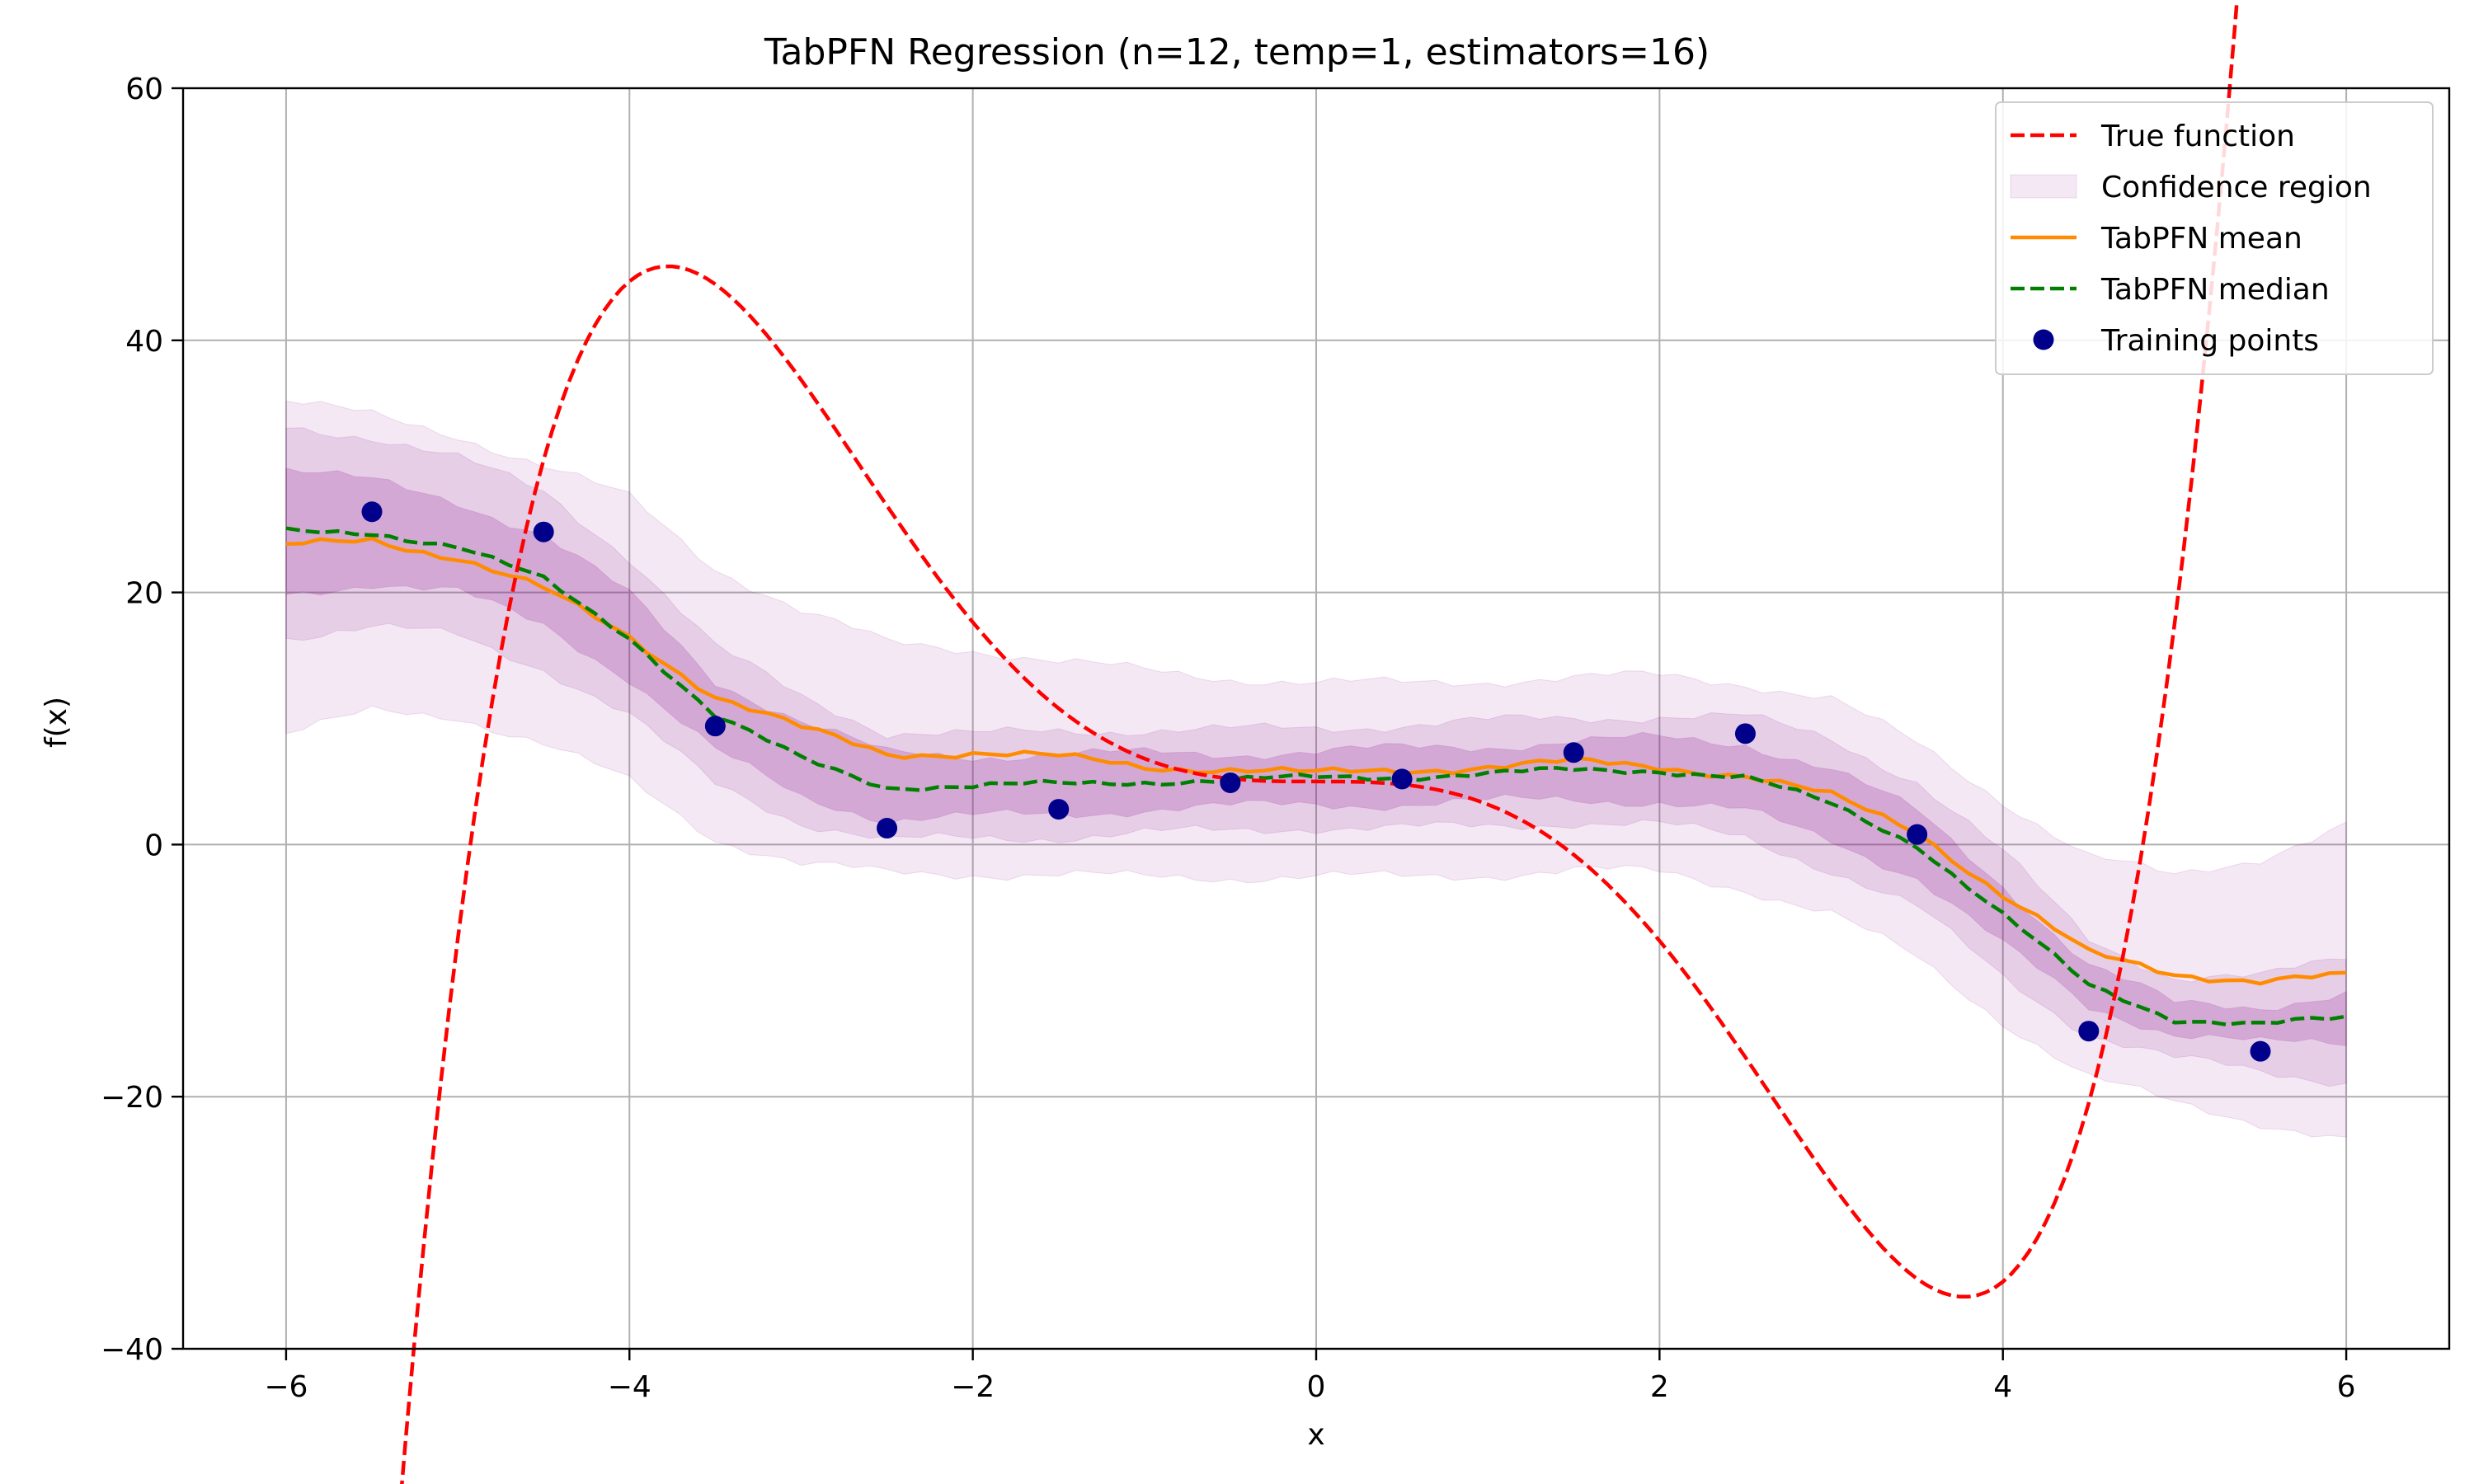 The image size is (2474, 1484). Describe the element at coordinates (2197, 136) in the screenshot. I see `legend-label: True function` at that location.